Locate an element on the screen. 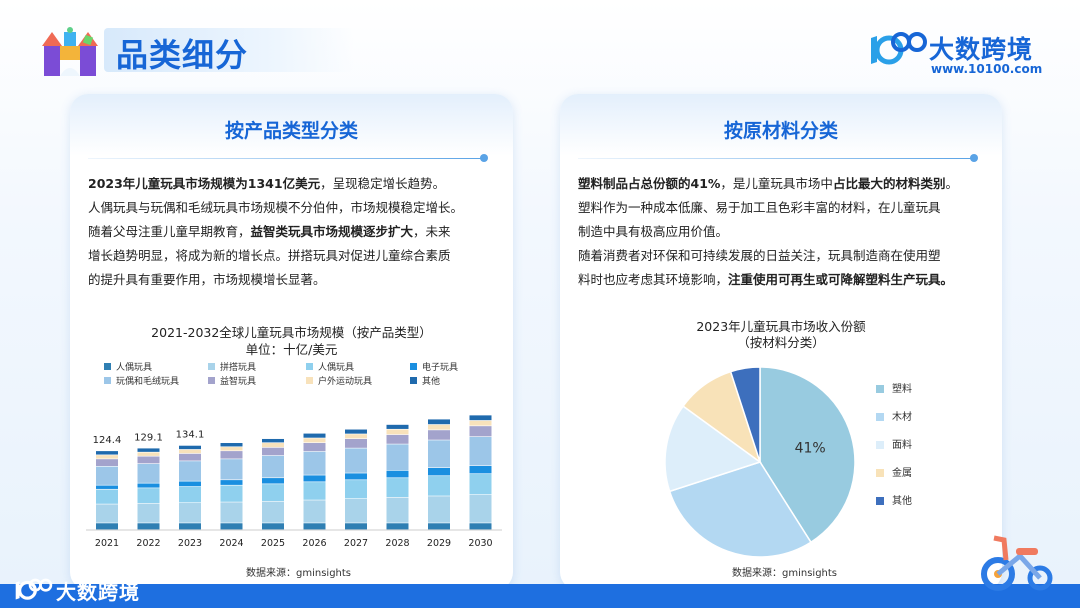 This screenshot has height=608, width=1080. legend-item: 户外运动玩具 is located at coordinates (339, 380).